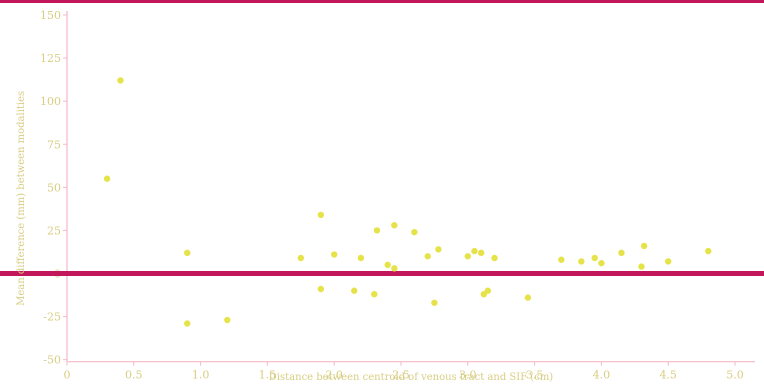 The height and width of the screenshot is (390, 764). I want to click on x-tick-label: 3.5, so click(535, 375).